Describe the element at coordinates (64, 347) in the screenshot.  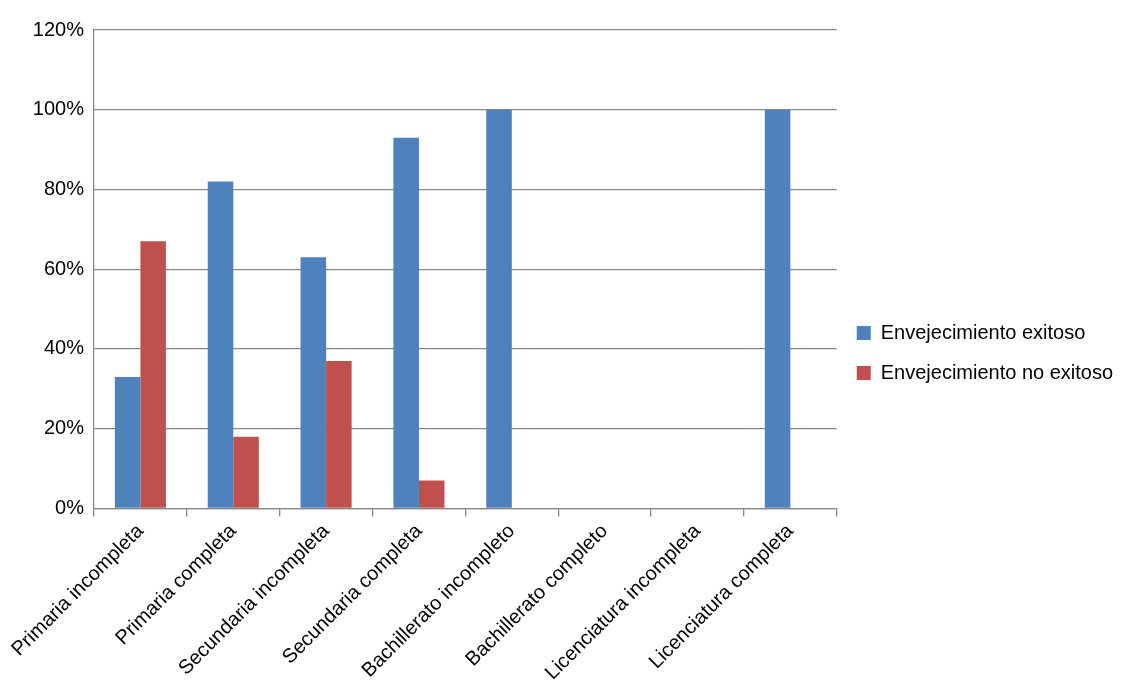
I see `y-tick-label: 40%` at that location.